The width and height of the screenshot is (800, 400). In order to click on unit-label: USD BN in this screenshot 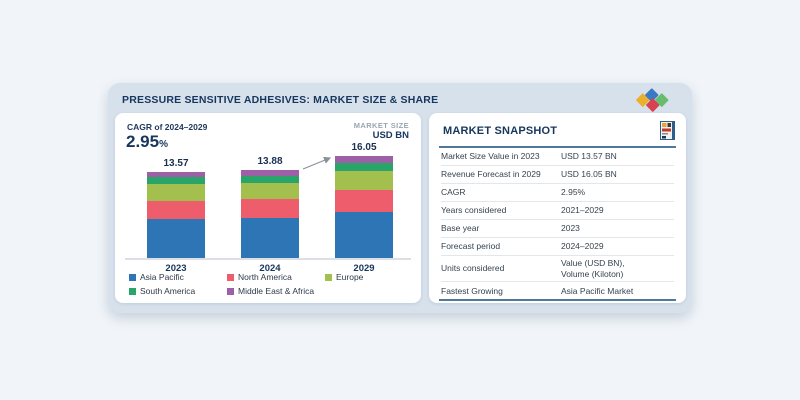, I will do `click(390, 135)`.